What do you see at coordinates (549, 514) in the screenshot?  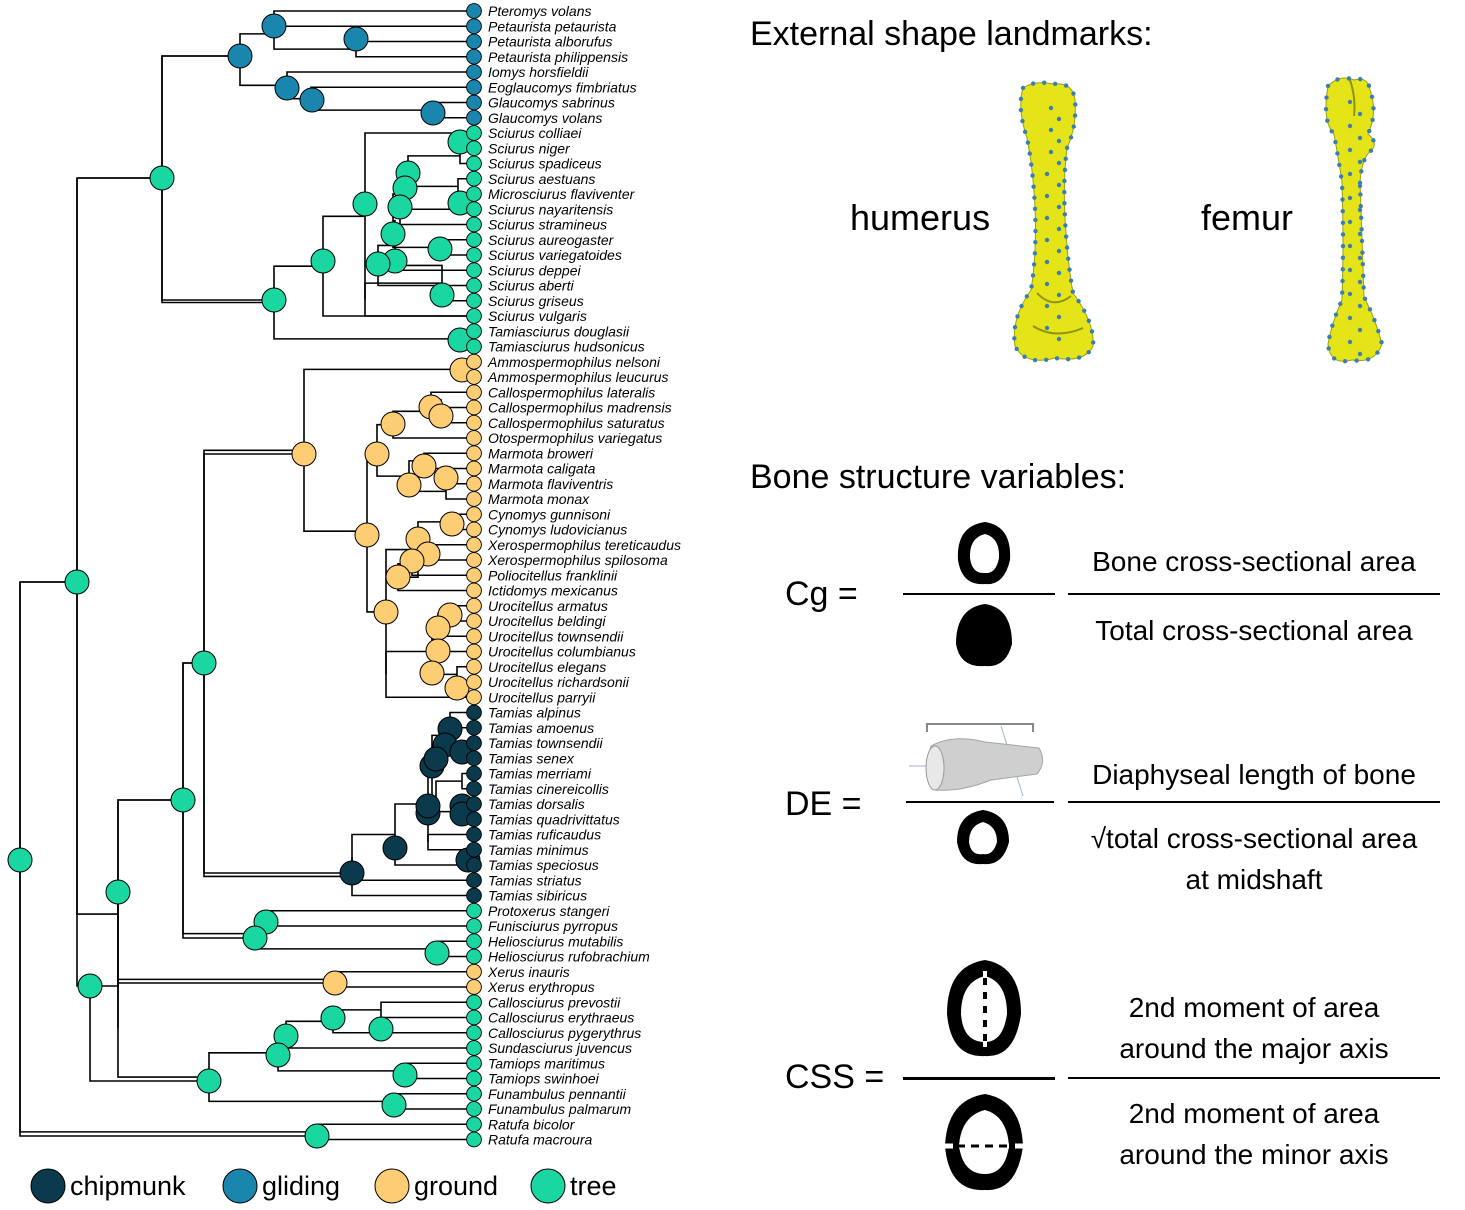 I see `tip-label: Cynomys gunnisoni` at bounding box center [549, 514].